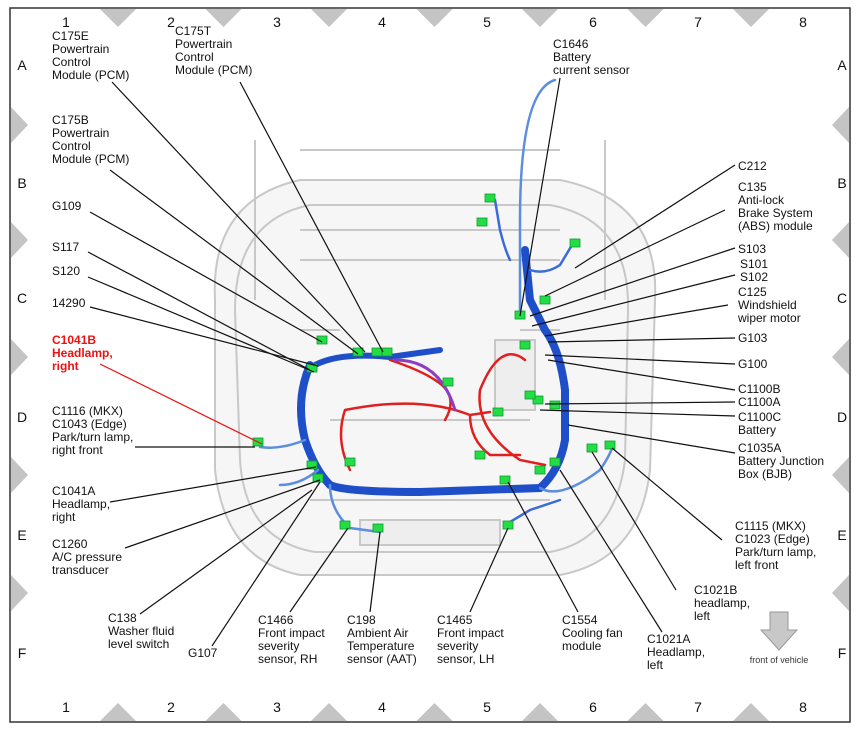  Describe the element at coordinates (65, 247) in the screenshot. I see `callout-label: S117` at that location.